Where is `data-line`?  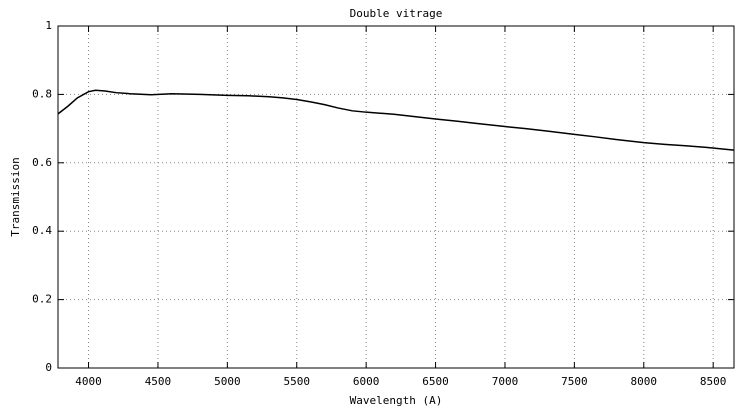 data-line is located at coordinates (396, 120).